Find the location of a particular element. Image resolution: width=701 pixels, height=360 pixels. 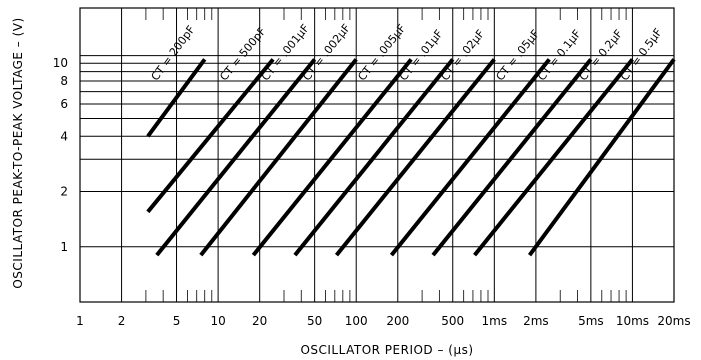

x-tick-label: 5ms is located at coordinates (591, 321).